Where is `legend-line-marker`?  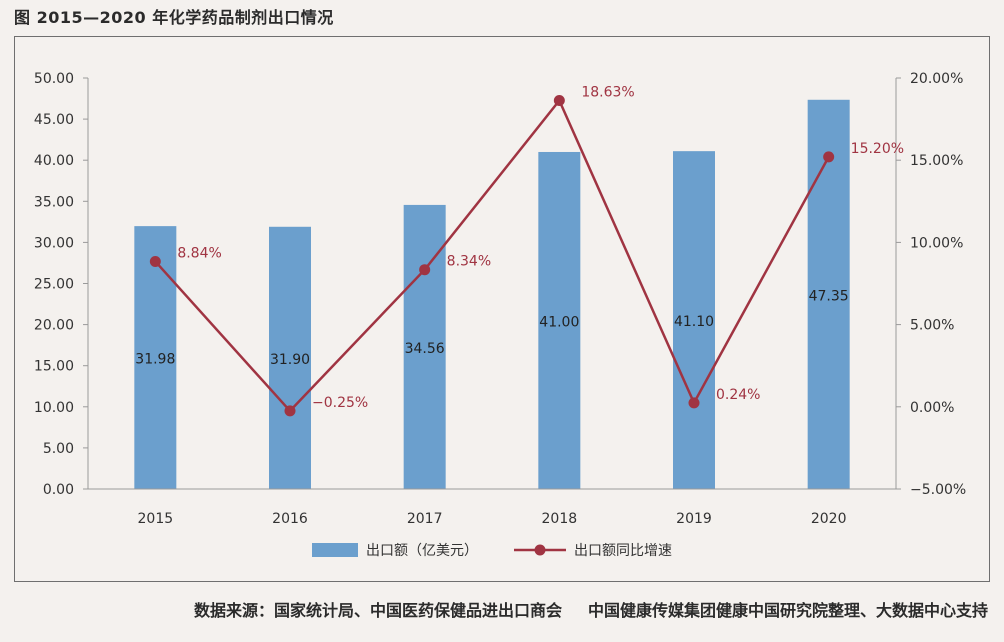 legend-line-marker is located at coordinates (540, 550).